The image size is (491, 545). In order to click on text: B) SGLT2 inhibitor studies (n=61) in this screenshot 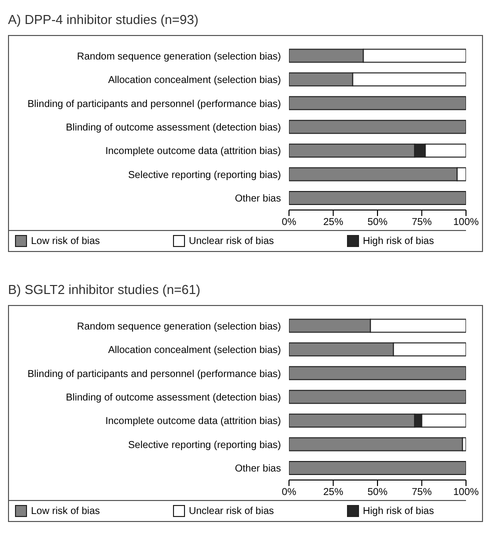, I will do `click(105, 289)`.